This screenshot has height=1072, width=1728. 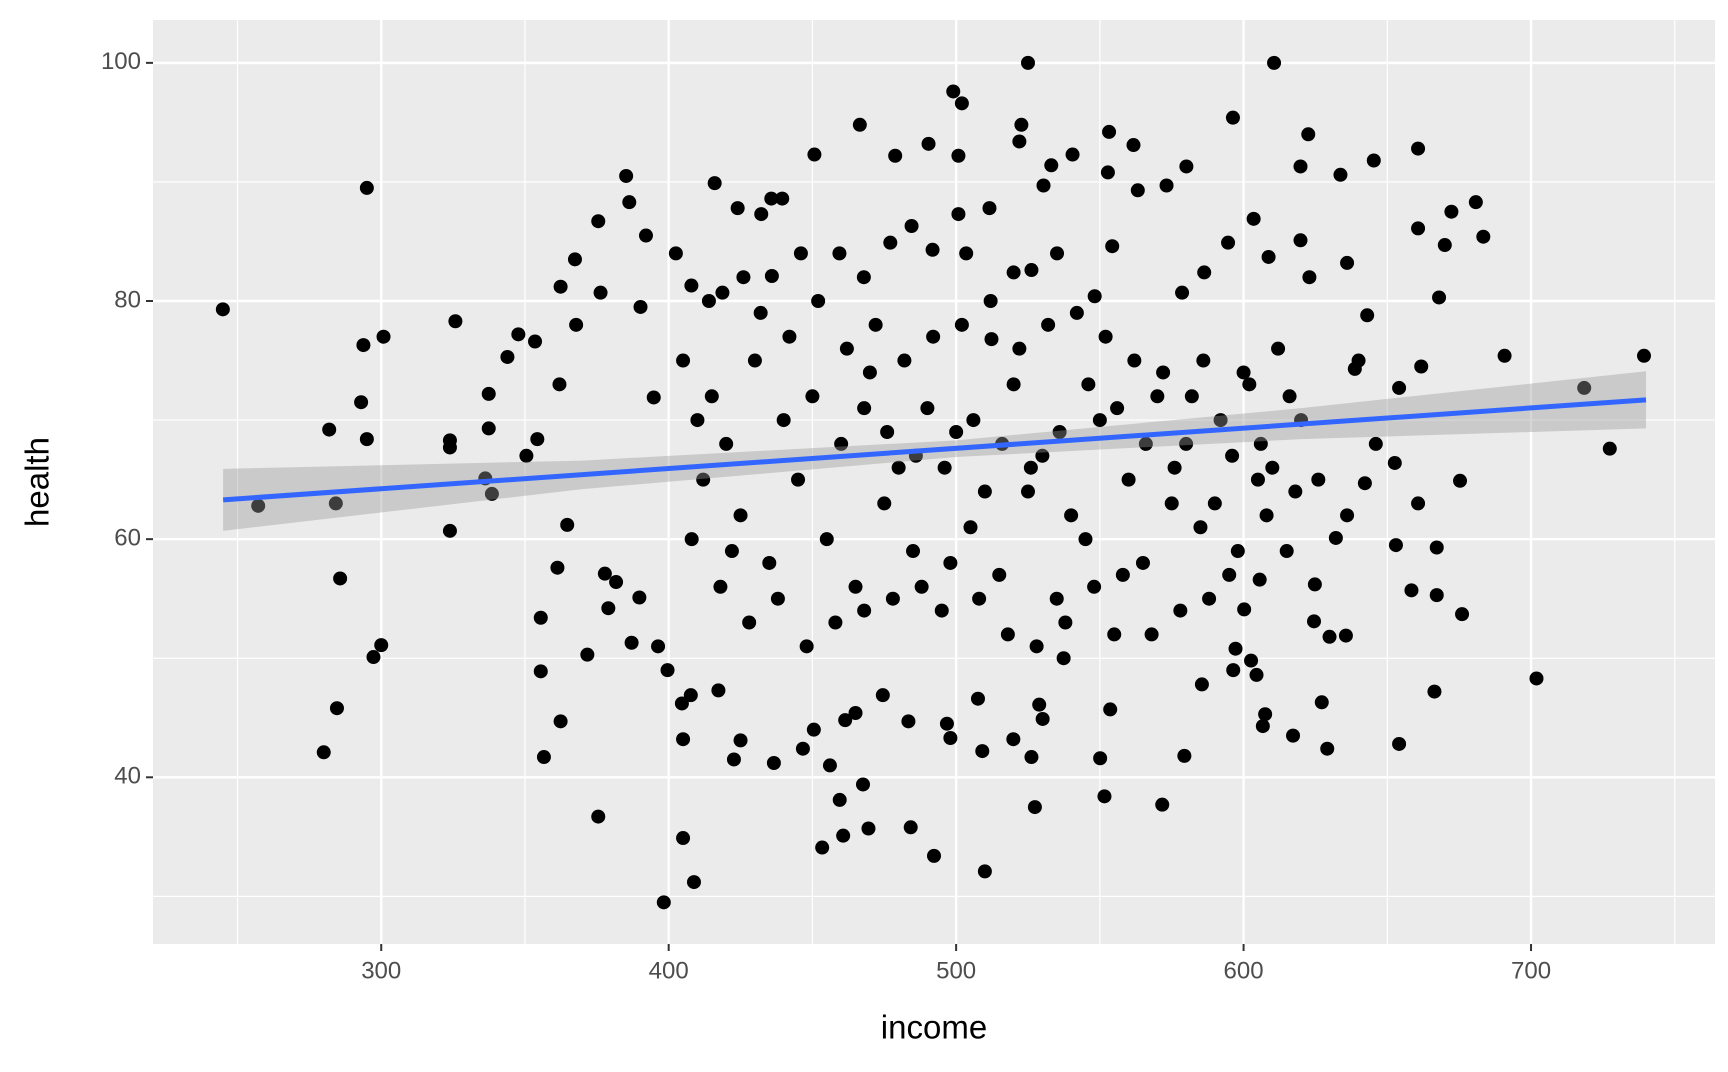 What do you see at coordinates (934, 450) in the screenshot?
I see `fit-line` at bounding box center [934, 450].